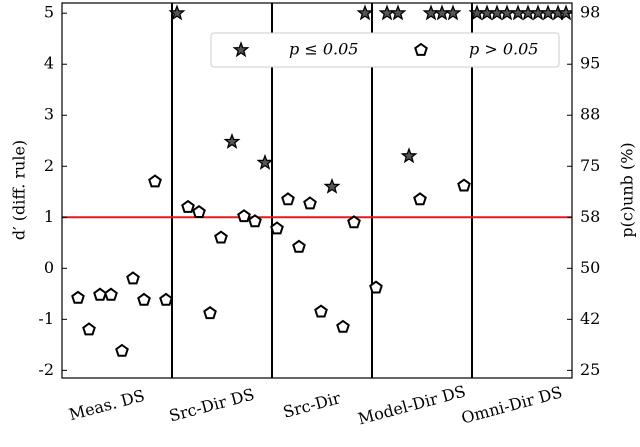 The width and height of the screenshot is (640, 447). I want to click on y-tick-label: -1, so click(46, 318).